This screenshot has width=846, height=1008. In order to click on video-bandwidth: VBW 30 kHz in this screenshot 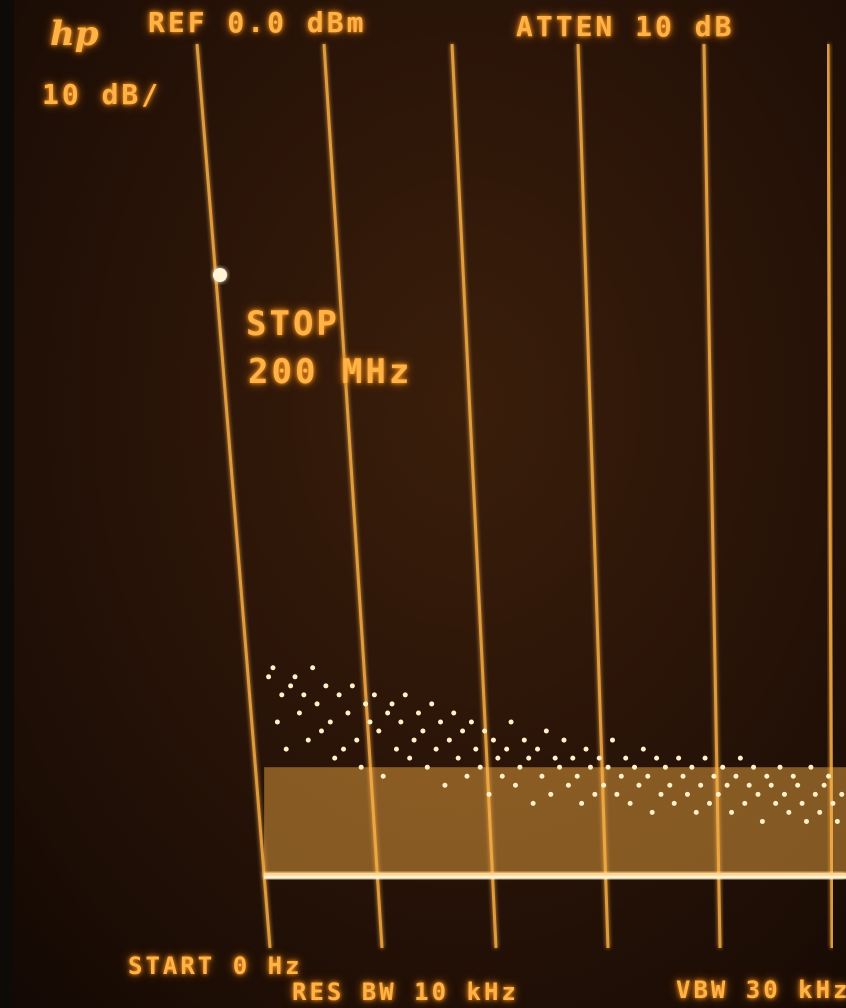, I will do `click(761, 990)`.